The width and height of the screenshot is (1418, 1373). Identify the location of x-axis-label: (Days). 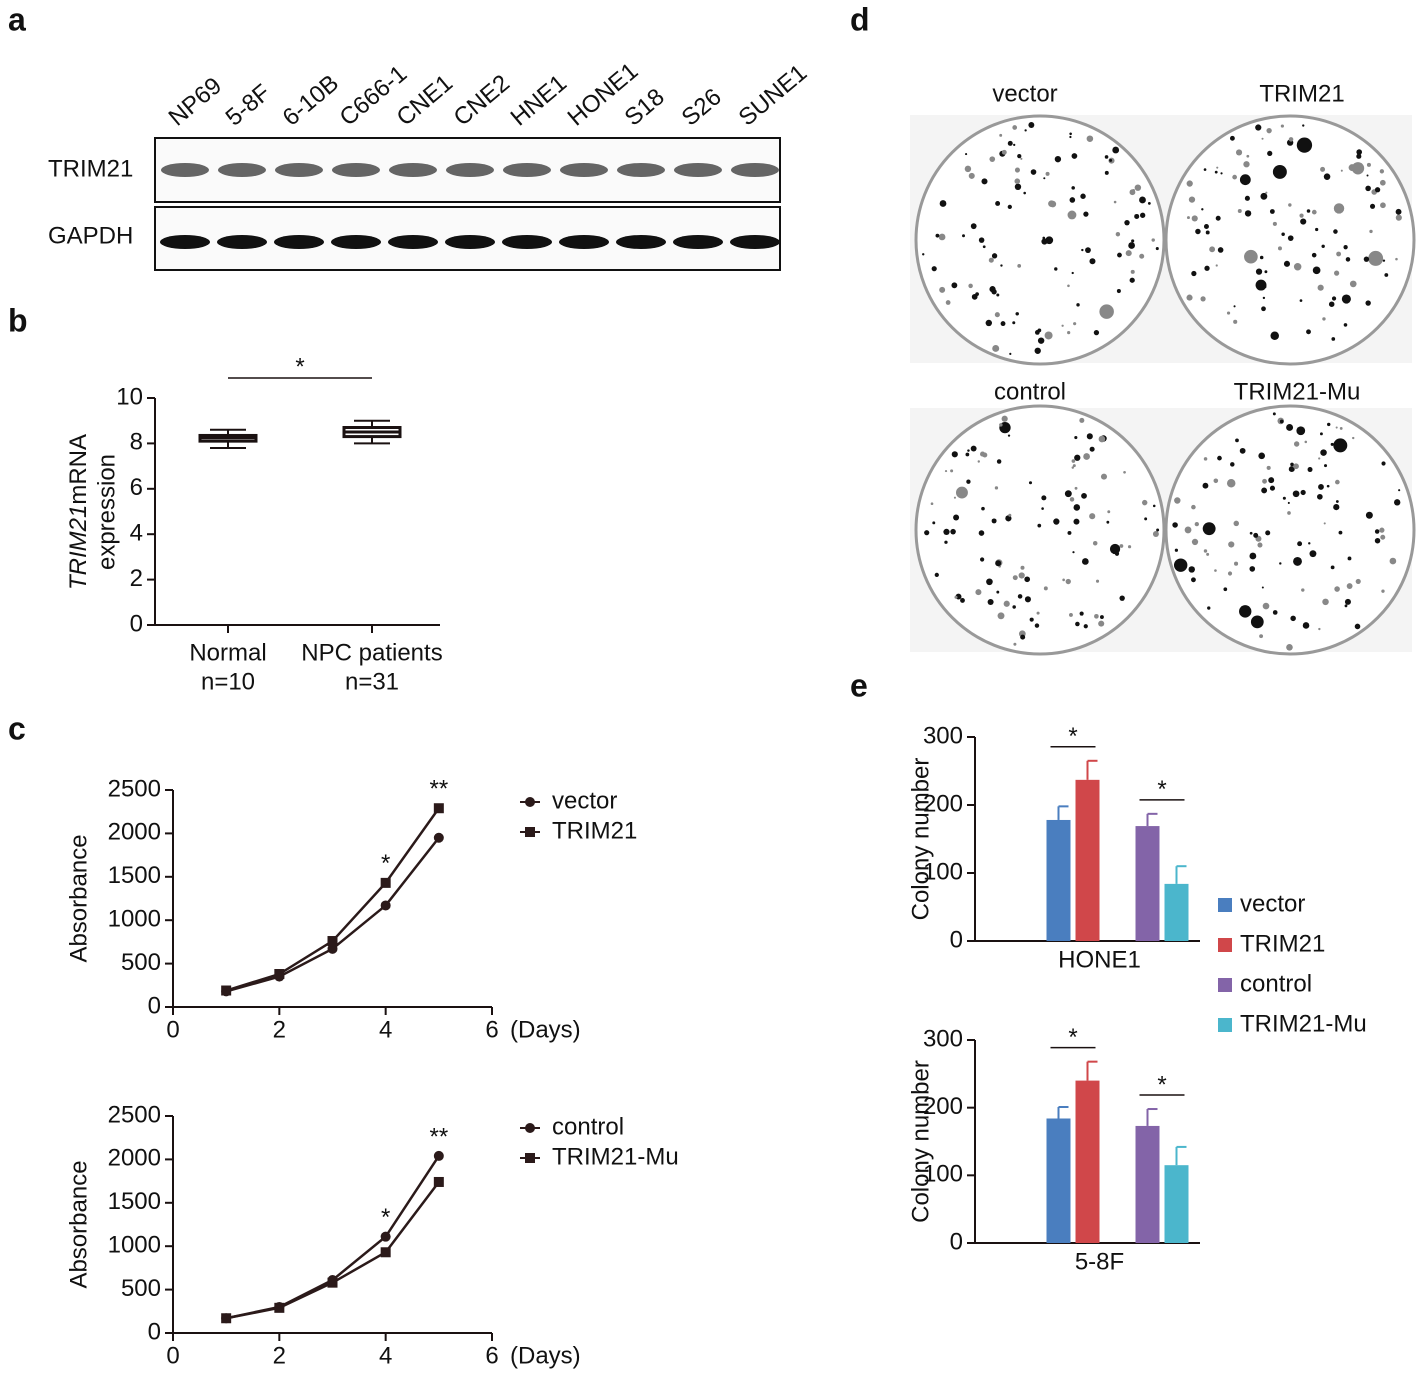
(545, 1355).